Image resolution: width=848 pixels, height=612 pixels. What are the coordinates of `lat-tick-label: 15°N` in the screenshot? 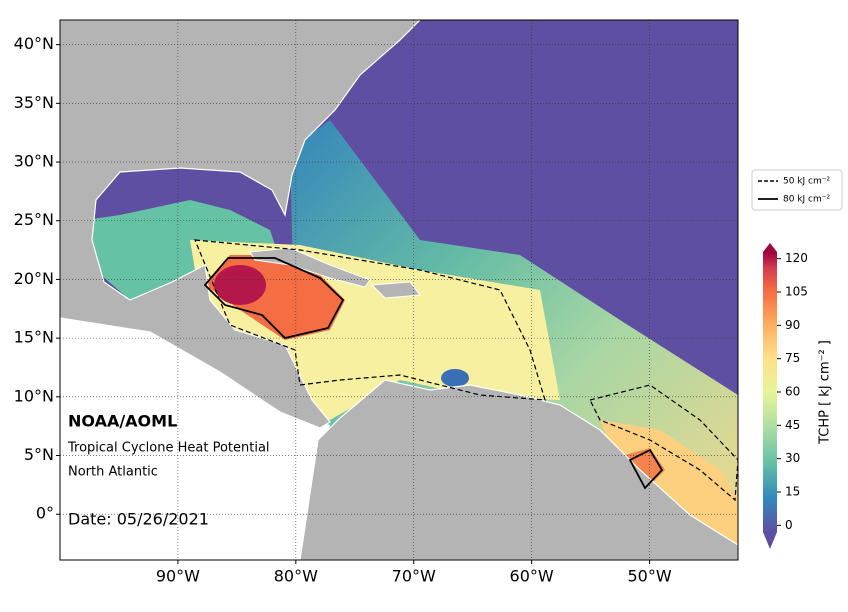 It's located at (34, 337).